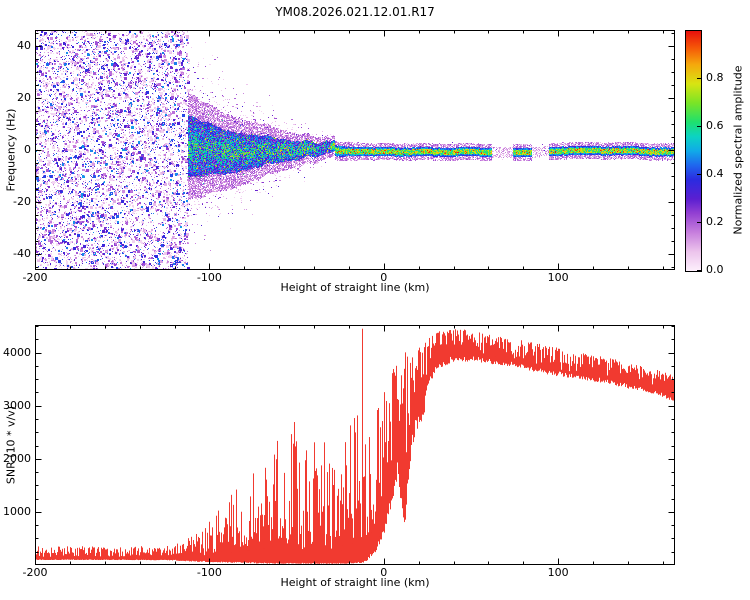 The height and width of the screenshot is (600, 750). Describe the element at coordinates (209, 572) in the screenshot. I see `bottom-x-tick-label: -100` at that location.